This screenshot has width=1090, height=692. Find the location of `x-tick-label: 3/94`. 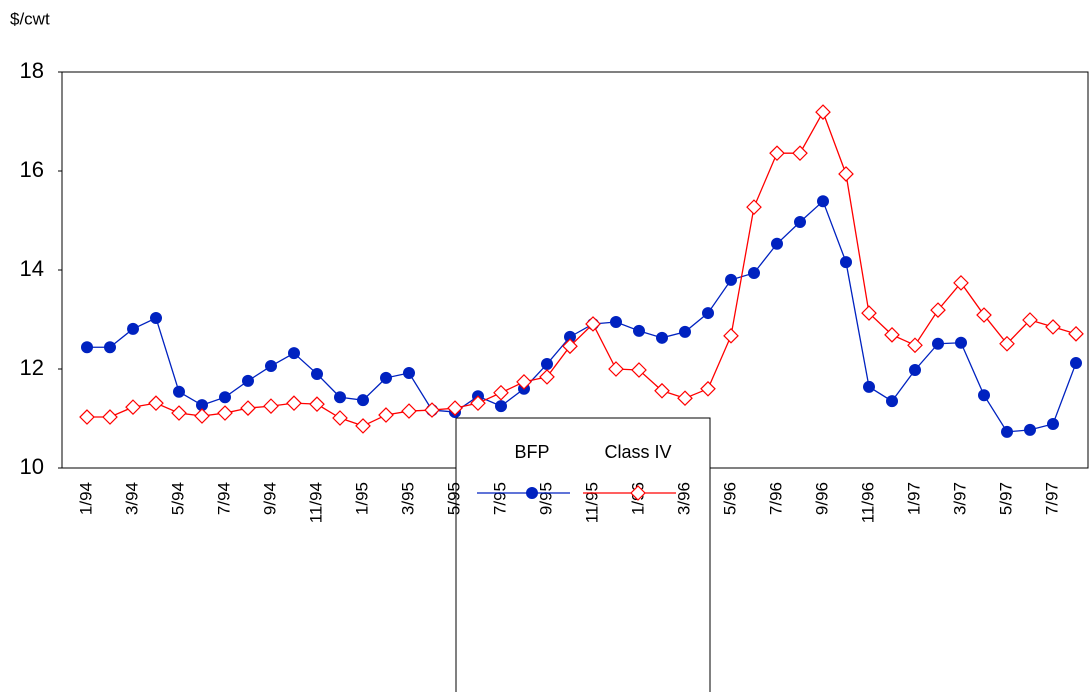

x-tick-label: 3/94 is located at coordinates (131, 498).